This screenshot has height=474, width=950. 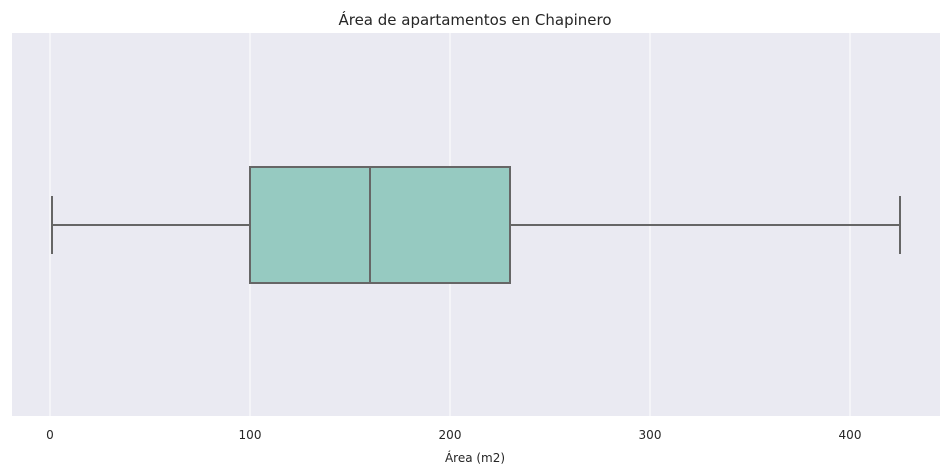 I want to click on interquartile-box, so click(x=380, y=225).